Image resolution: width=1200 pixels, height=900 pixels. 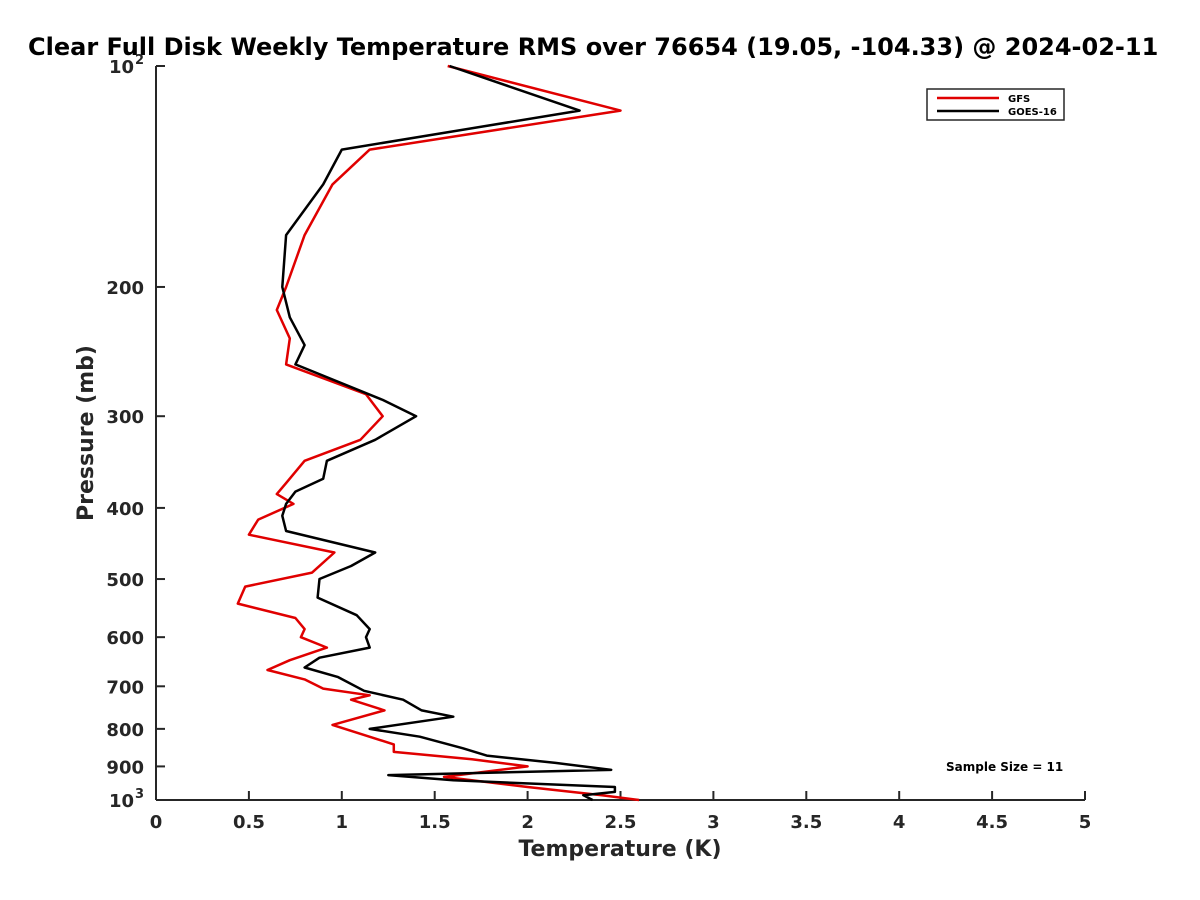 I want to click on y-tick-label: 200, so click(x=125, y=288).